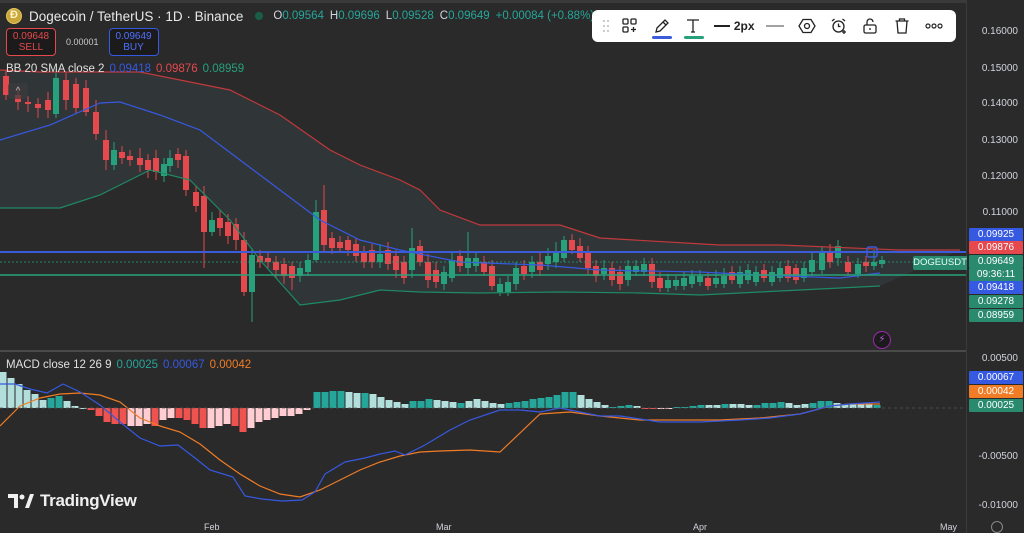 The width and height of the screenshot is (1024, 533). I want to click on horizontal-line-low-badge: 0.09278, so click(996, 301).